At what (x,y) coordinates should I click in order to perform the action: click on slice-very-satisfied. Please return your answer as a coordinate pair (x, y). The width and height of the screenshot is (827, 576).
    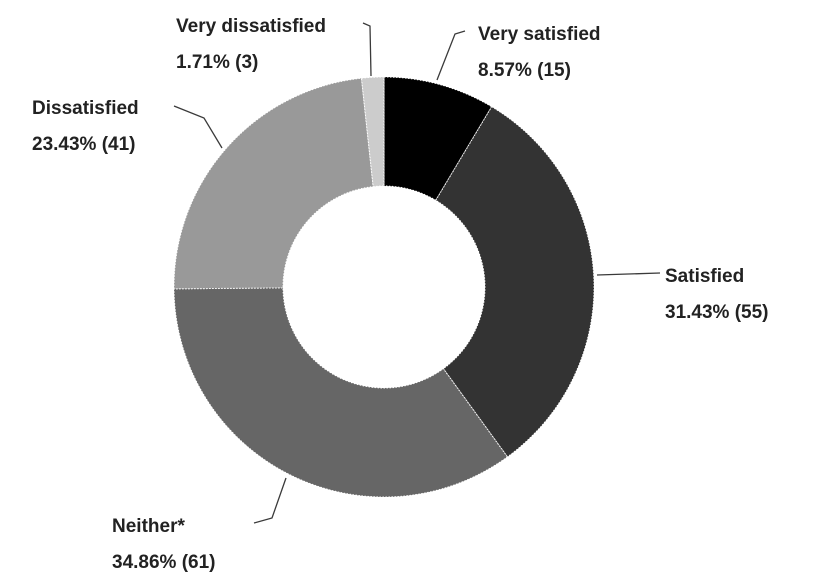
    Looking at the image, I should click on (438, 138).